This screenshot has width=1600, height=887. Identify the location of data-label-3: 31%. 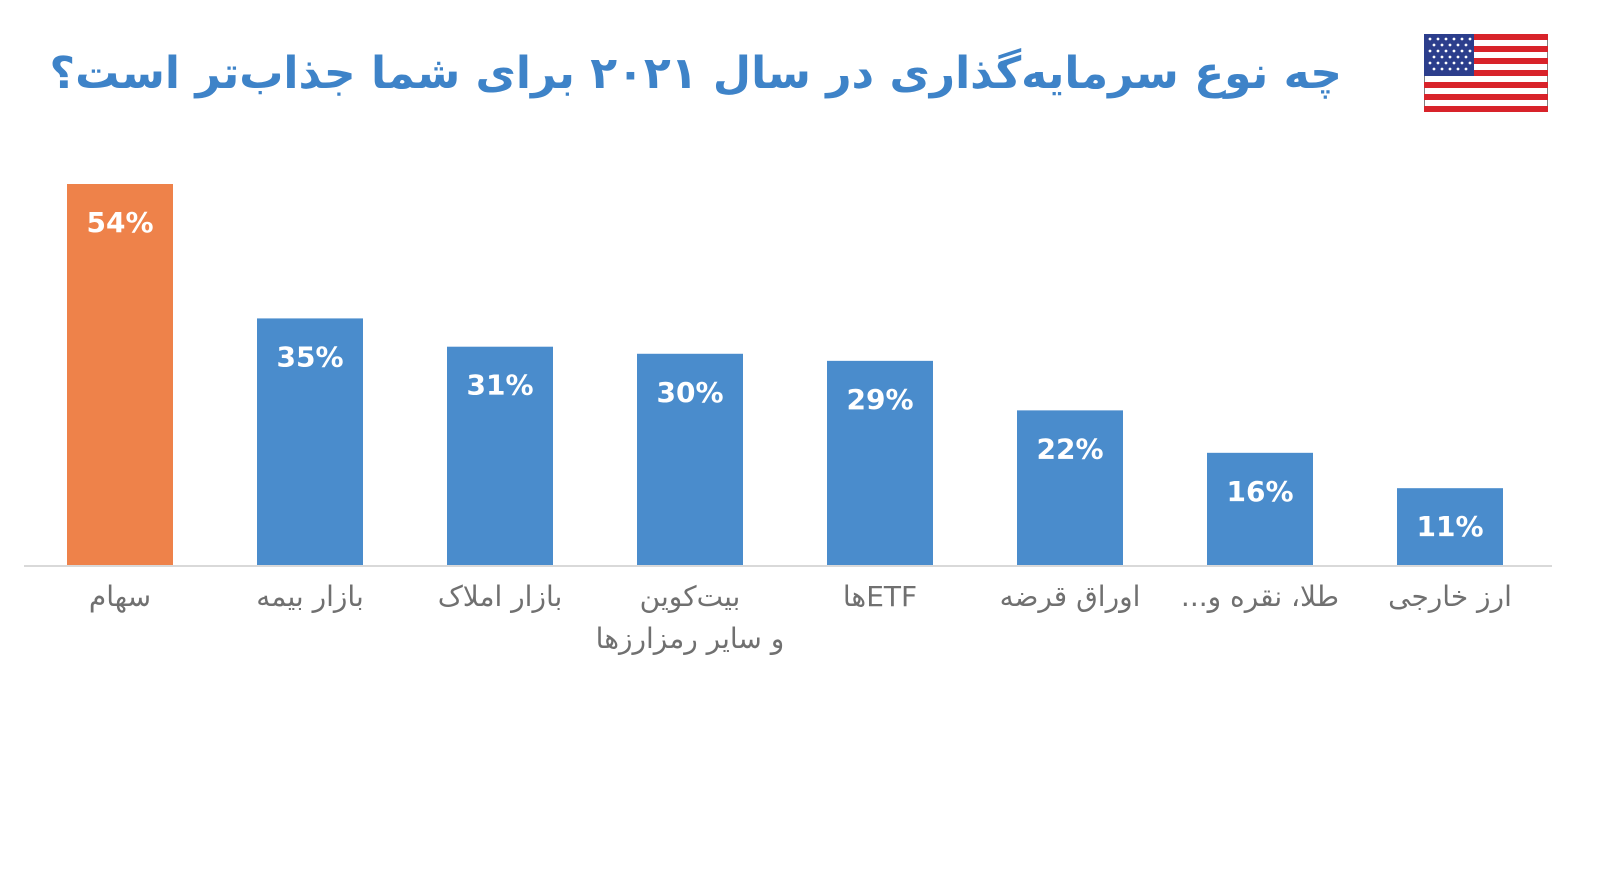
(499, 385).